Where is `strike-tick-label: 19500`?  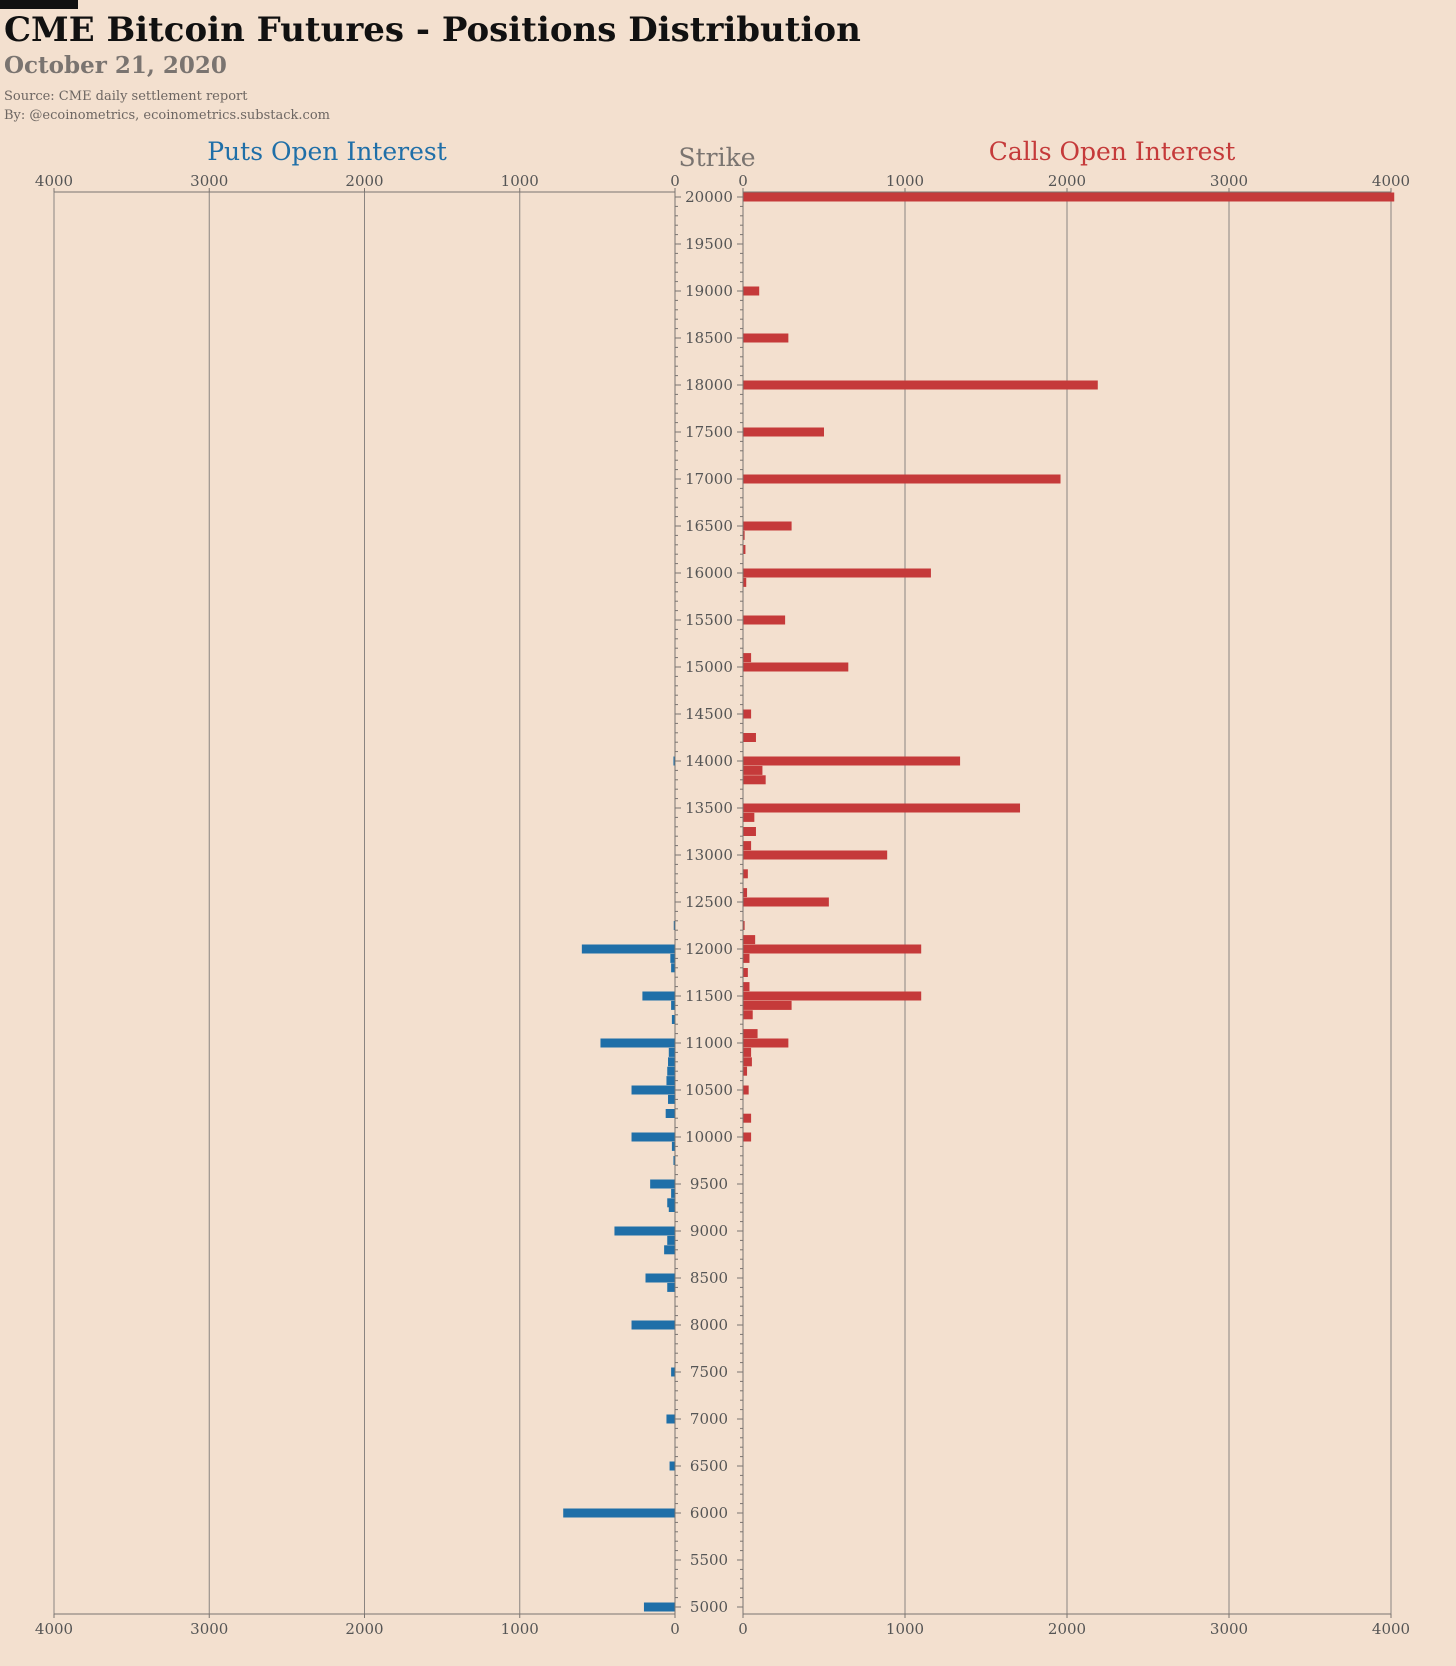
strike-tick-label: 19500 is located at coordinates (709, 244).